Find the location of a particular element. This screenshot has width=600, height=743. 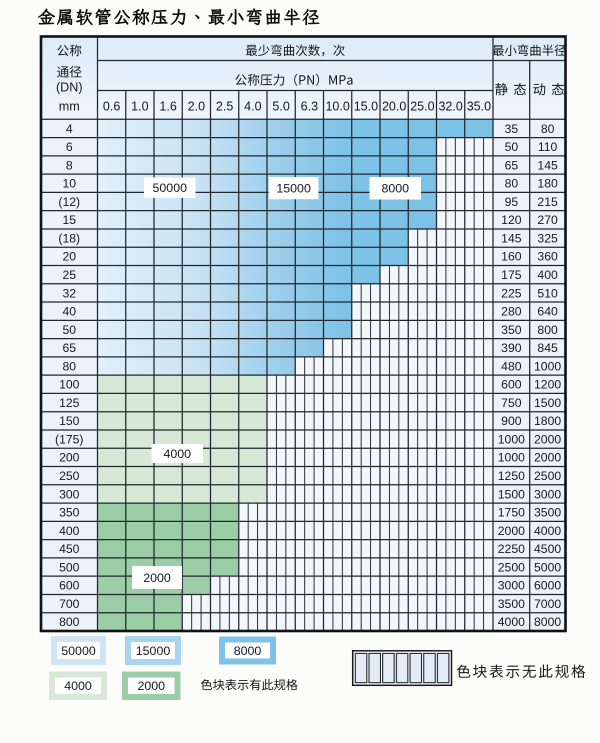

svg-text: 215 is located at coordinates (547, 202).